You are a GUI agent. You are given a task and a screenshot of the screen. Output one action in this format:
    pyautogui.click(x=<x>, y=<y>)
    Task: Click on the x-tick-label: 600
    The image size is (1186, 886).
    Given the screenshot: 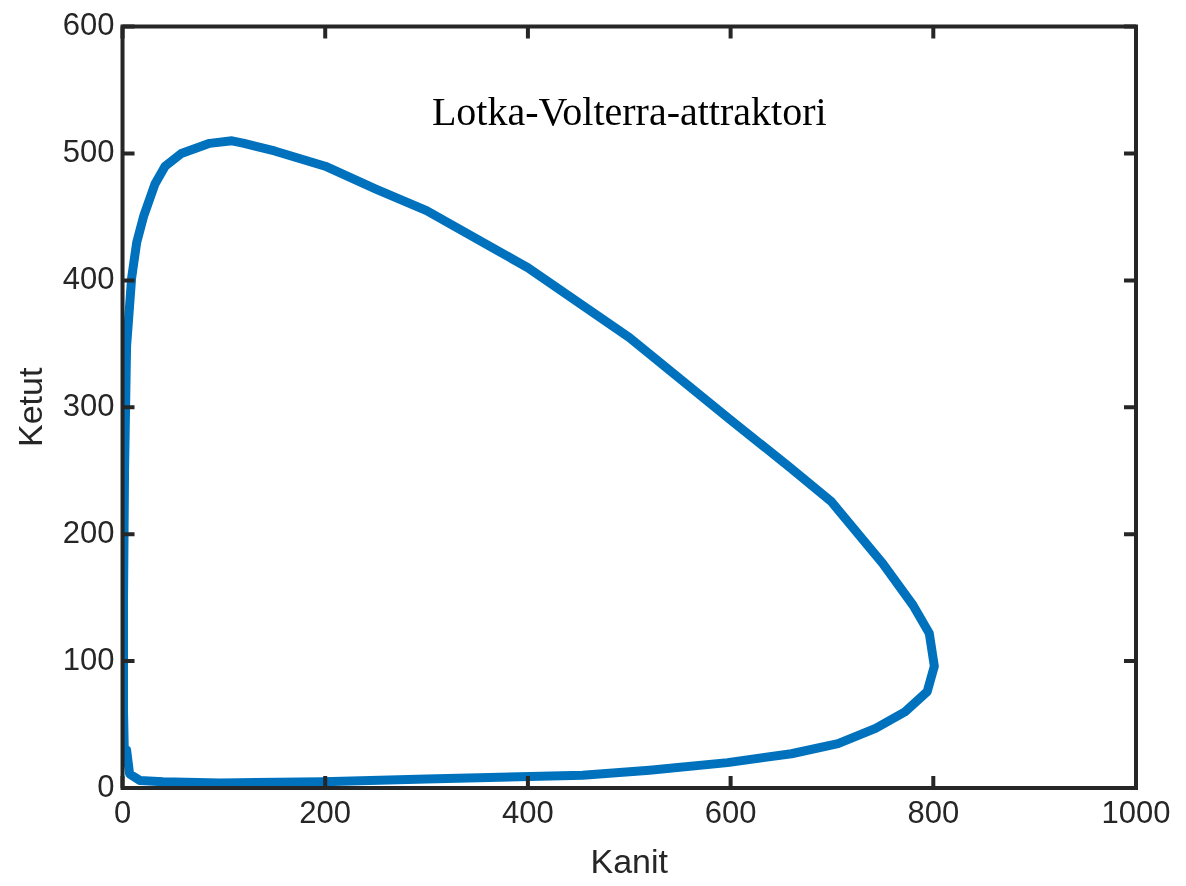 What is the action you would take?
    pyautogui.click(x=730, y=813)
    